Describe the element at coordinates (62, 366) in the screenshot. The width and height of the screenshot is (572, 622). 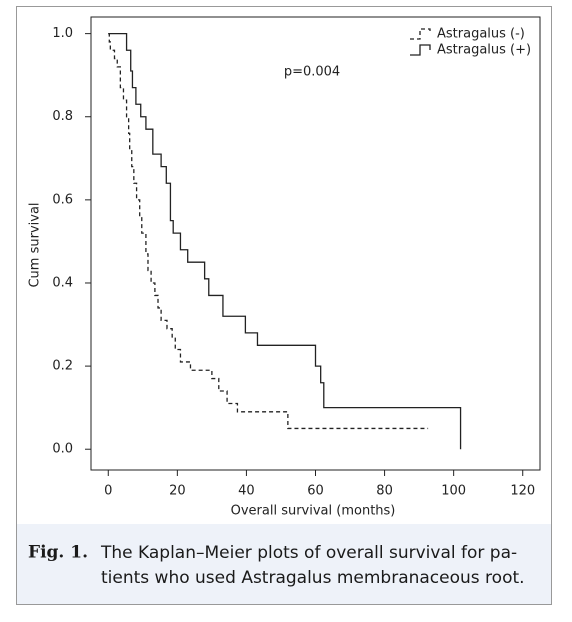
I see `y-tick-label: 0.2` at that location.